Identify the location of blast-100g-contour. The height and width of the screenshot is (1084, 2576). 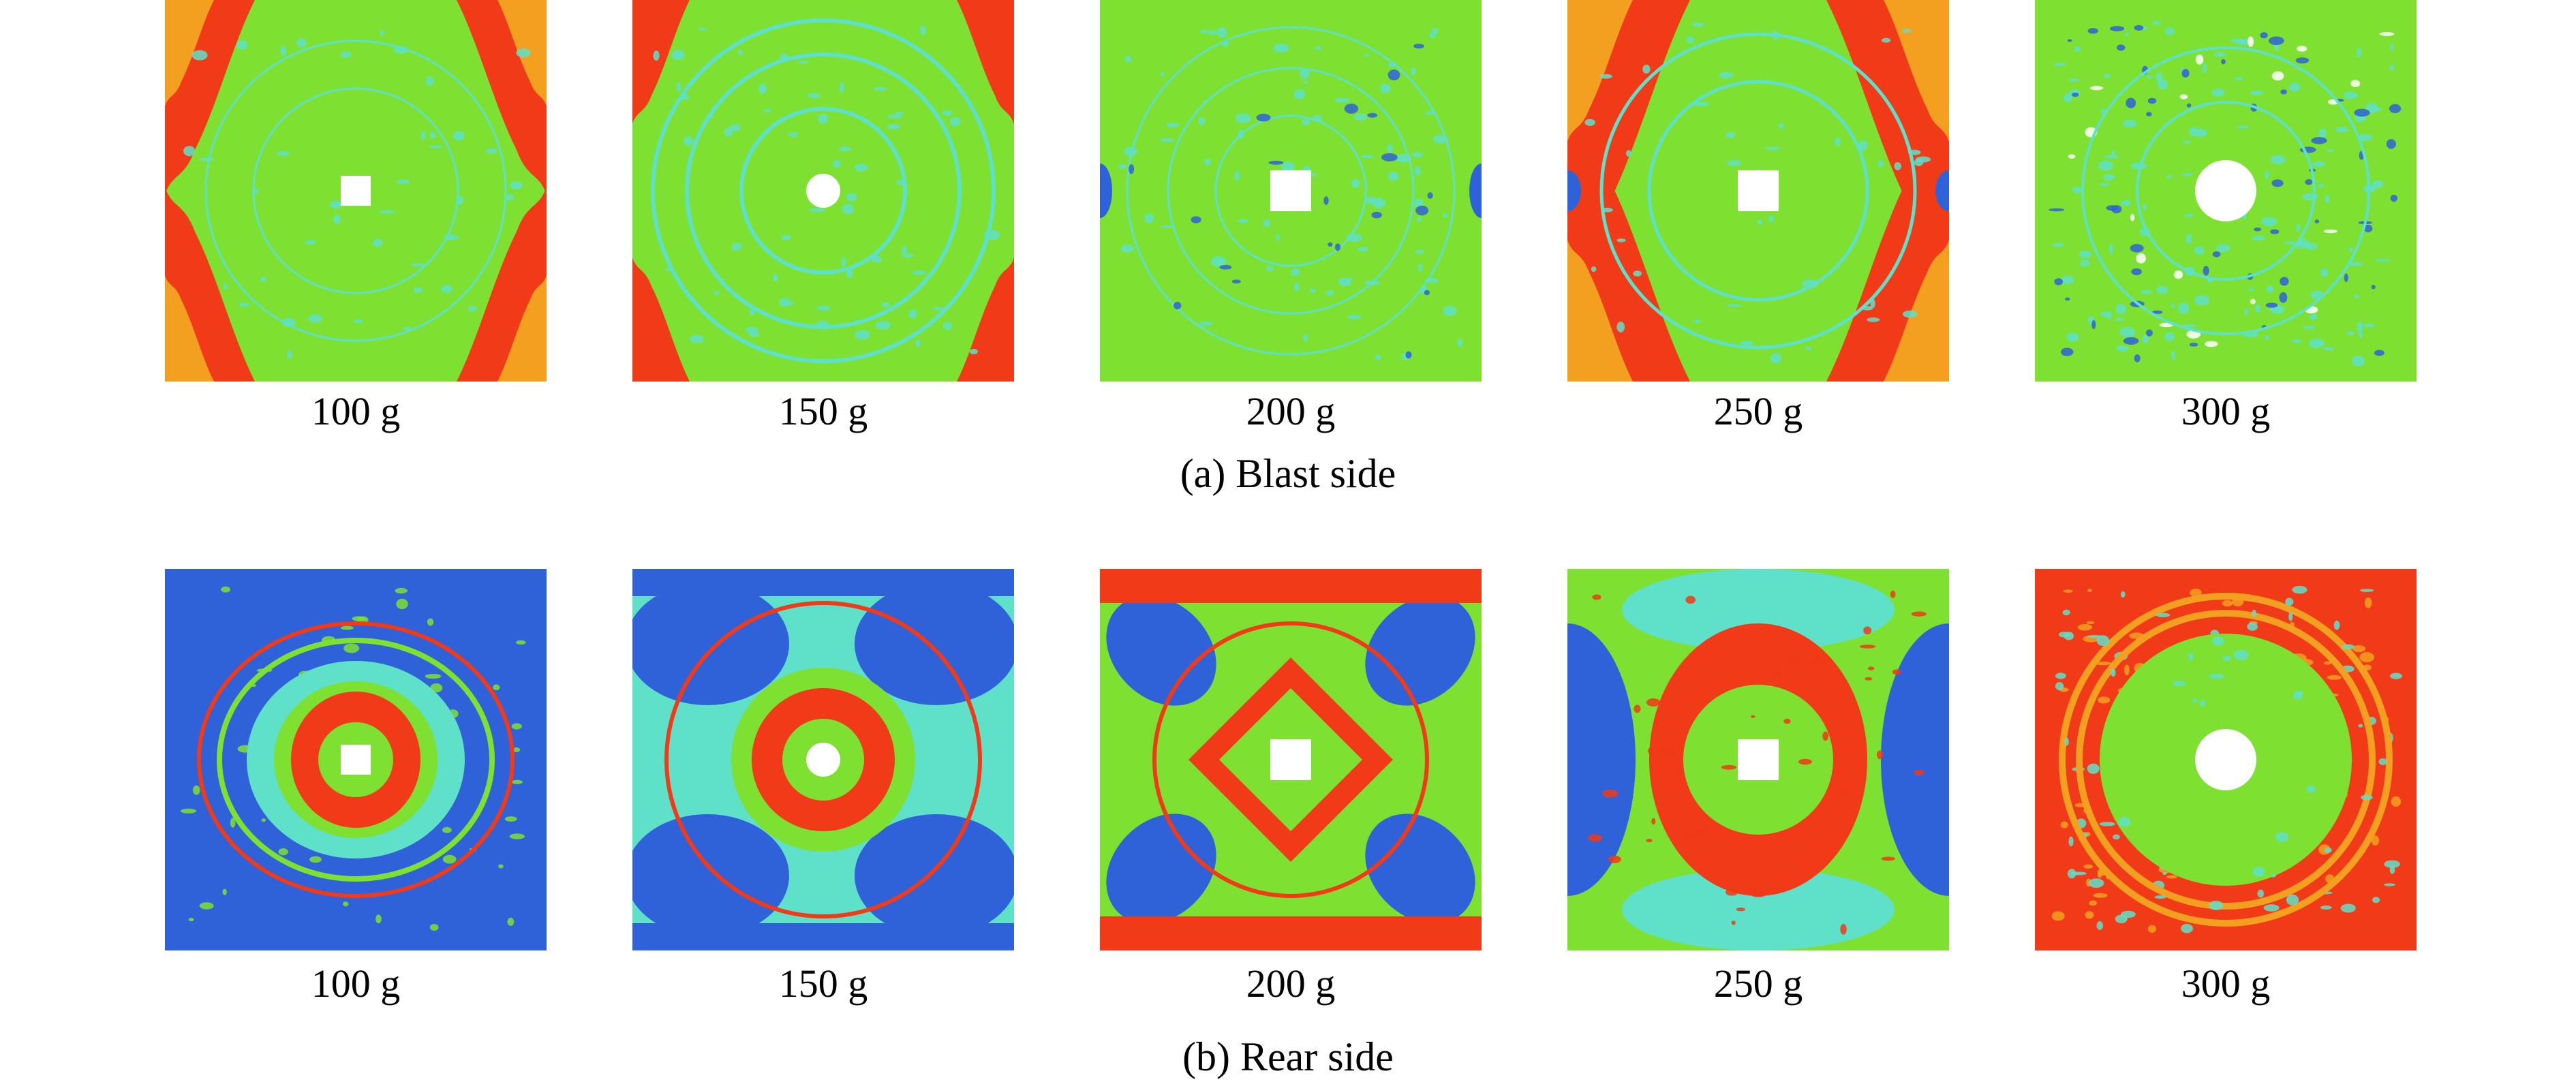
(356, 191).